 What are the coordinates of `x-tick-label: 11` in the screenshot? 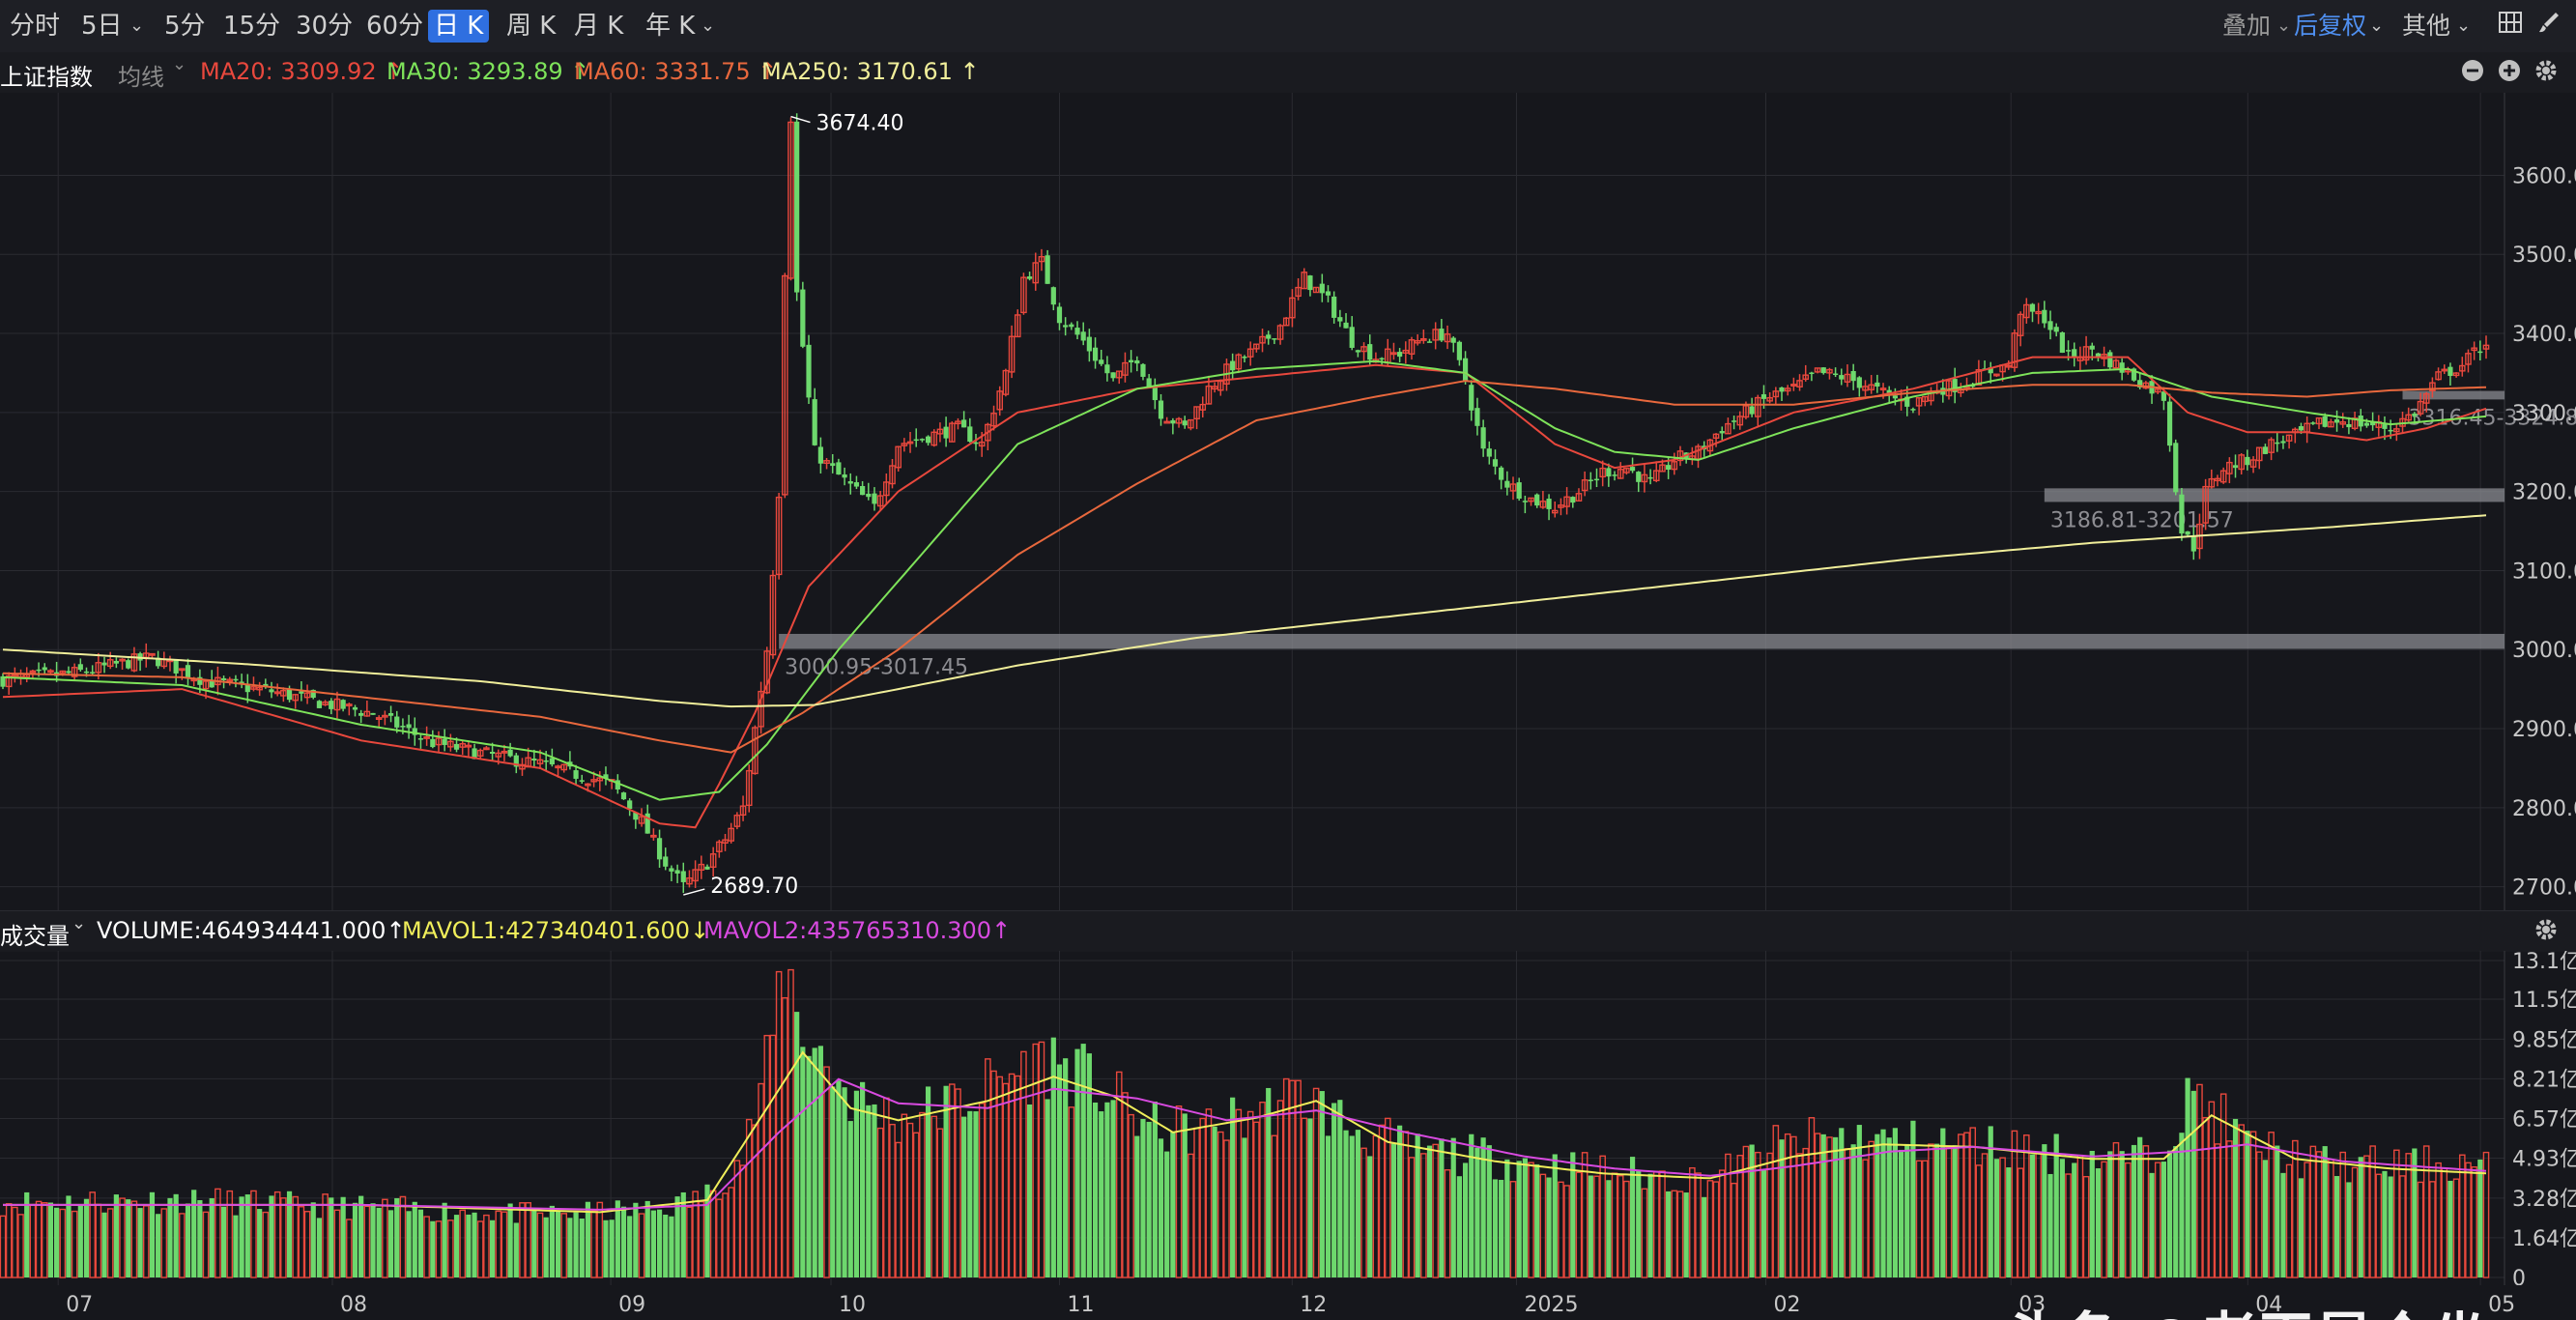 It's located at (1082, 1305).